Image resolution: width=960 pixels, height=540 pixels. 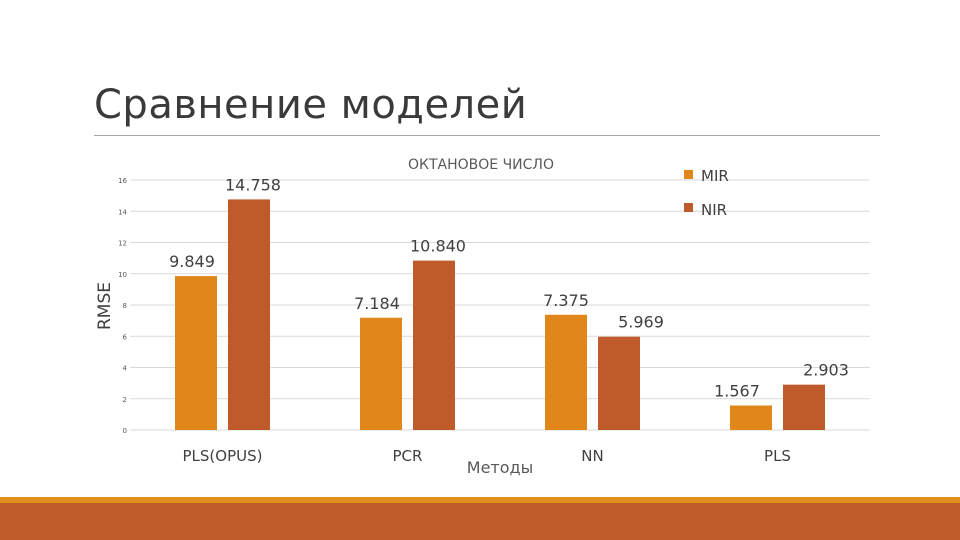 I want to click on data-label-nir: 14.758, so click(x=253, y=184).